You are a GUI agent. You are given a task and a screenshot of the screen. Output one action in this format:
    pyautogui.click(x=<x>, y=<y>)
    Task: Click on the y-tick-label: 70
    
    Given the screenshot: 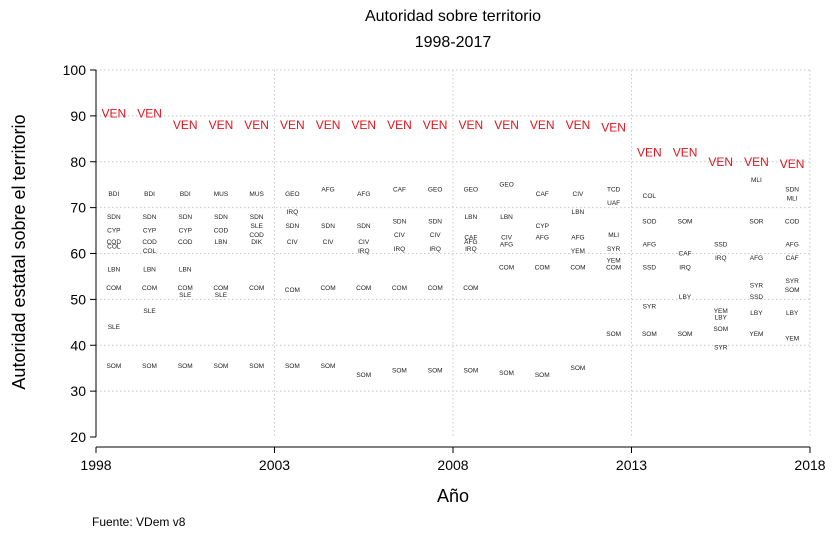 What is the action you would take?
    pyautogui.click(x=78, y=208)
    